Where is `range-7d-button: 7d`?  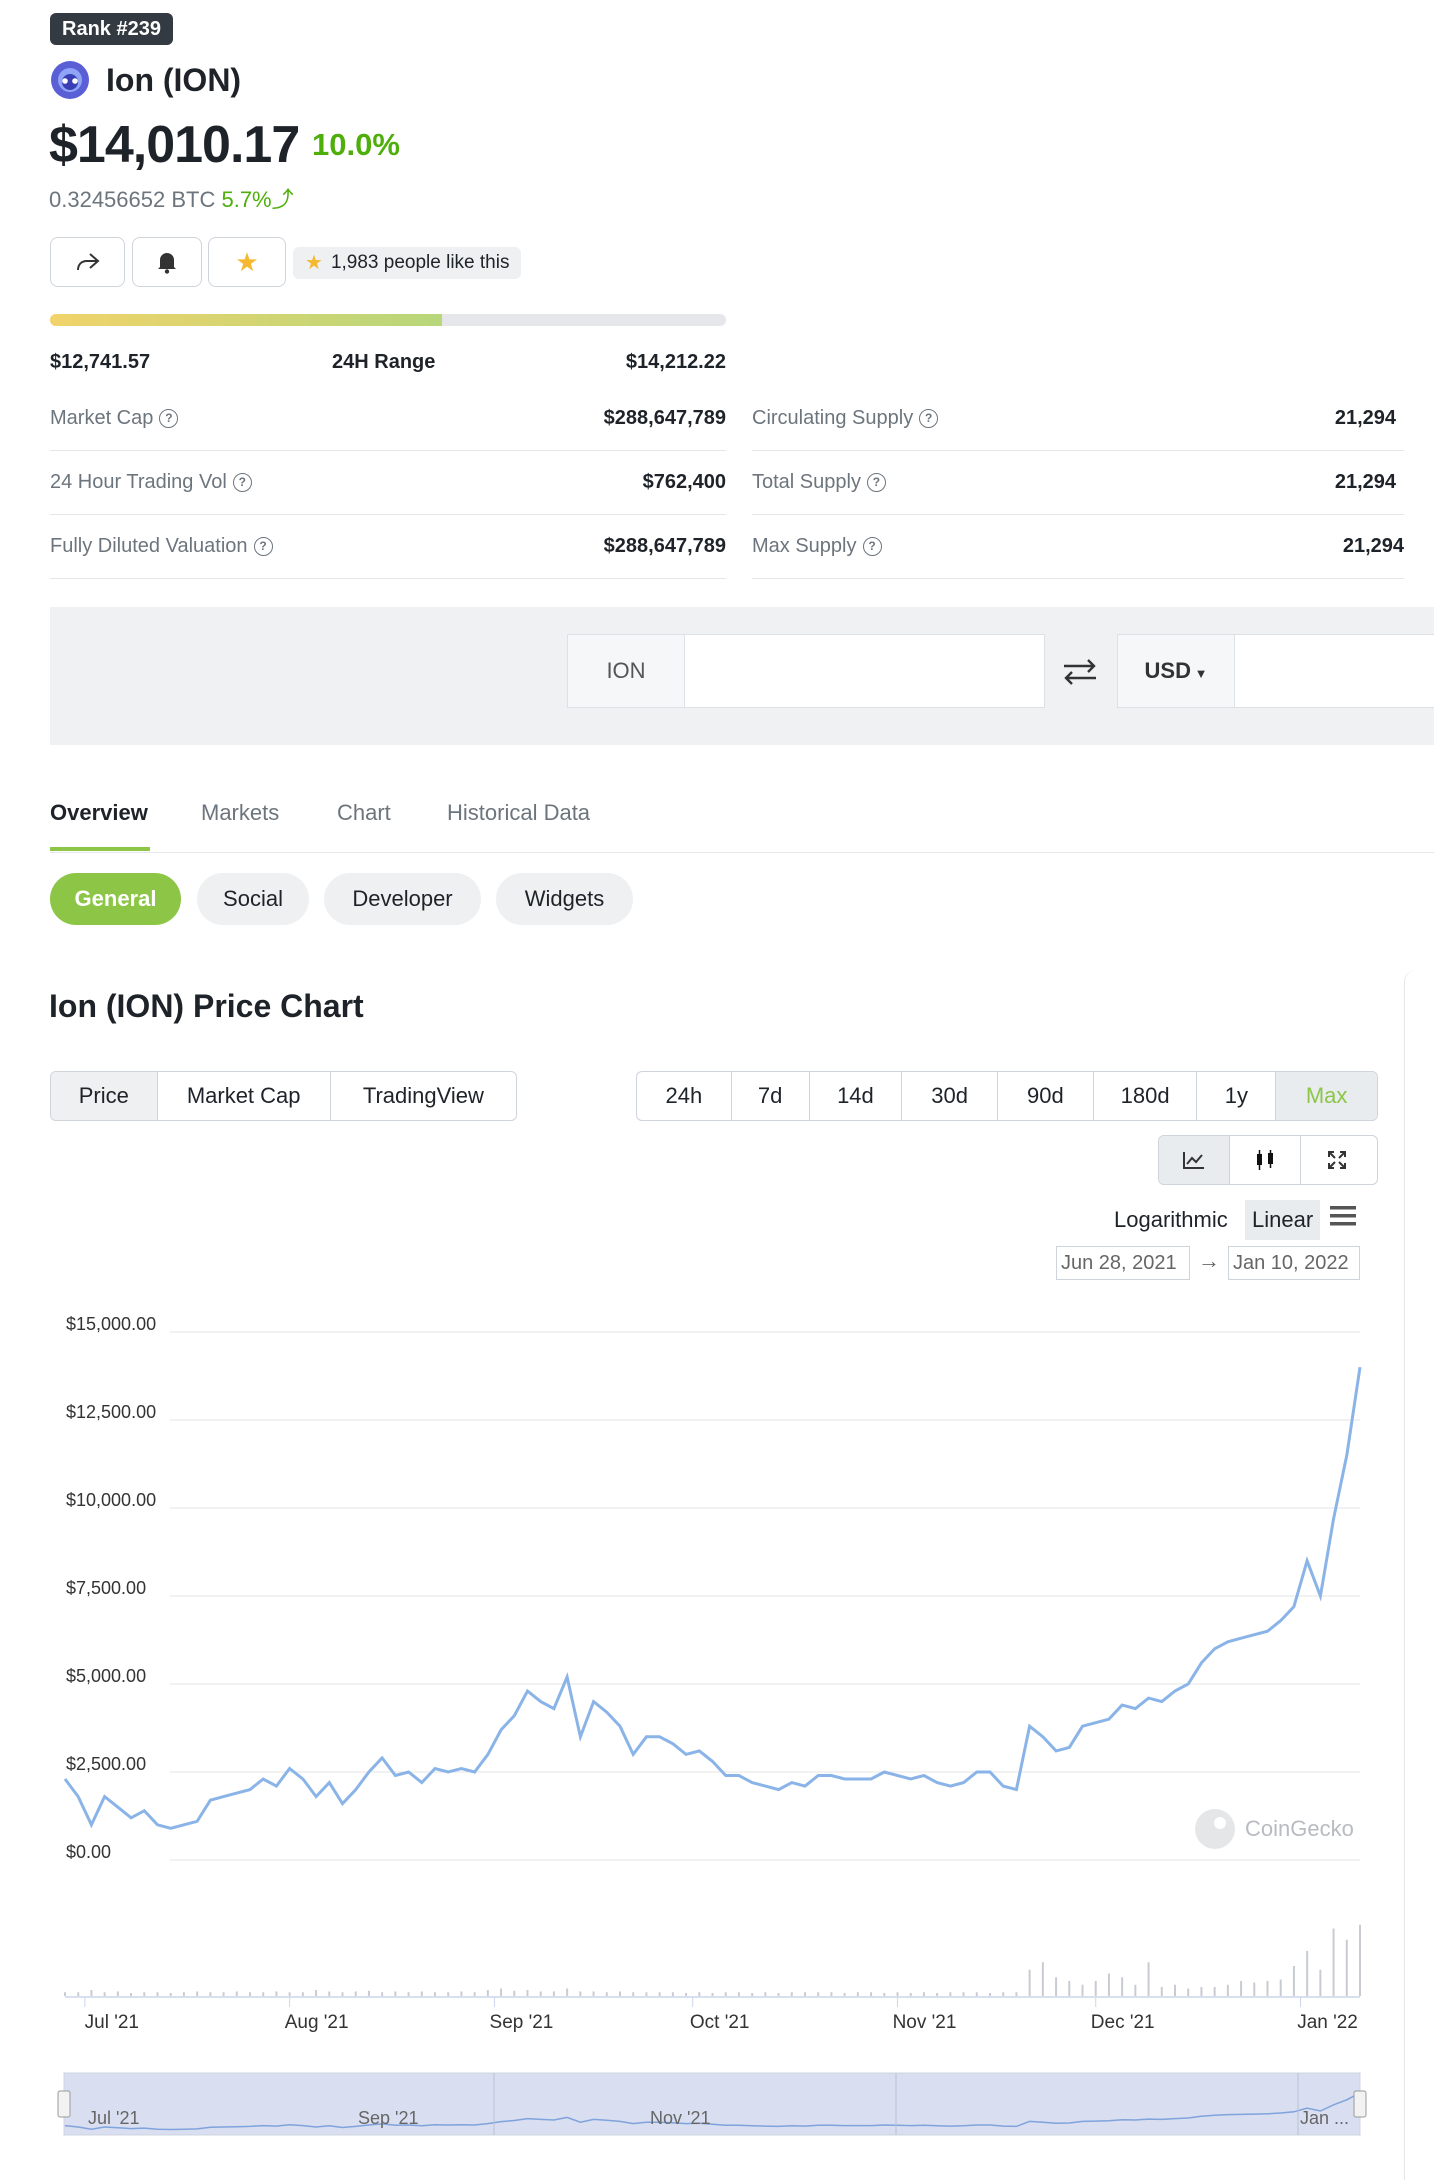 range-7d-button: 7d is located at coordinates (771, 1096).